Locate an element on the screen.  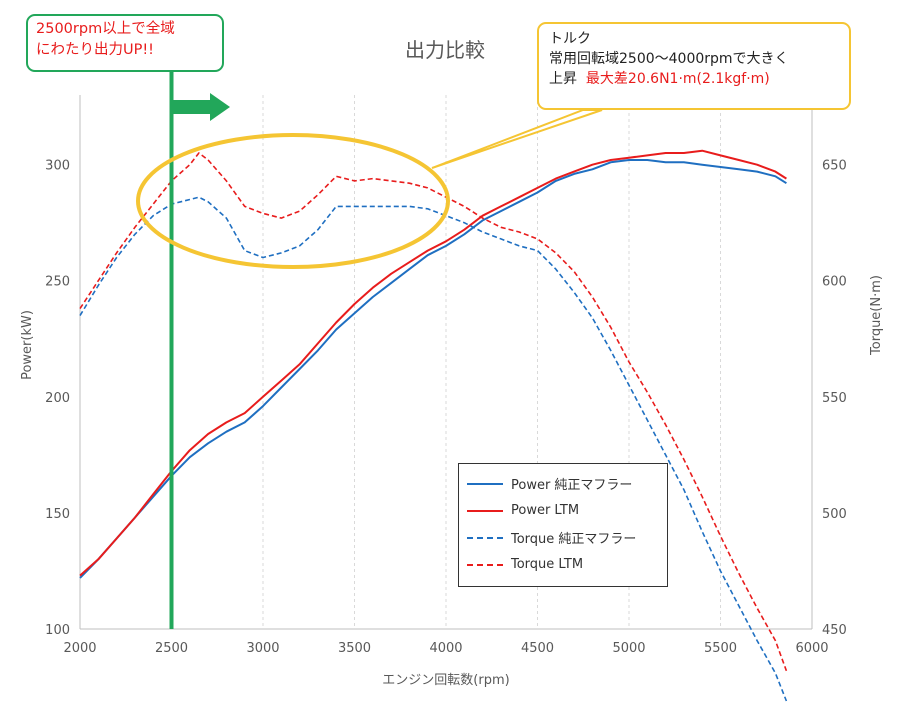
y-right-tick-label: 600 is located at coordinates (834, 282).